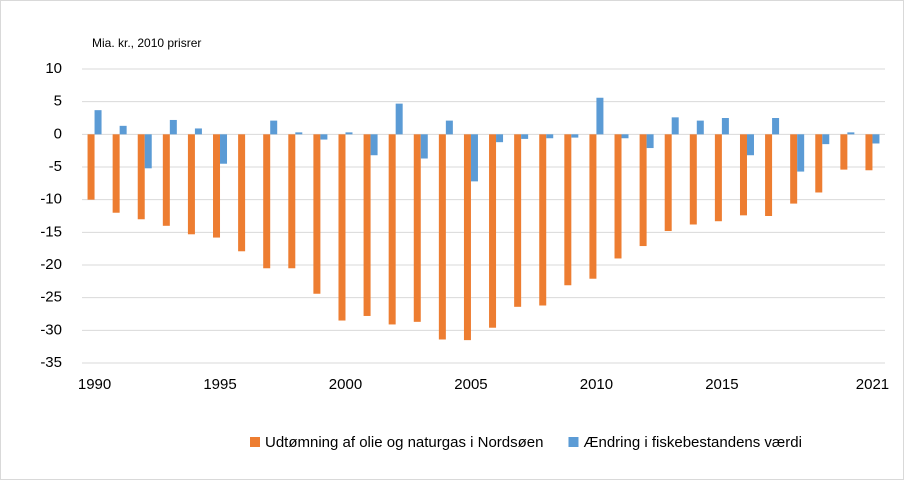  Describe the element at coordinates (51, 362) in the screenshot. I see `y-tick-label: -35` at that location.